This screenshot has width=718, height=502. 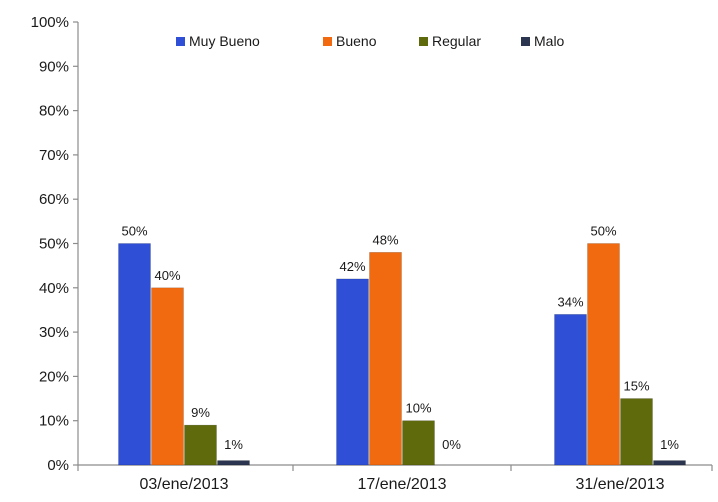 I want to click on y-tick-label: 30%, so click(x=54, y=332).